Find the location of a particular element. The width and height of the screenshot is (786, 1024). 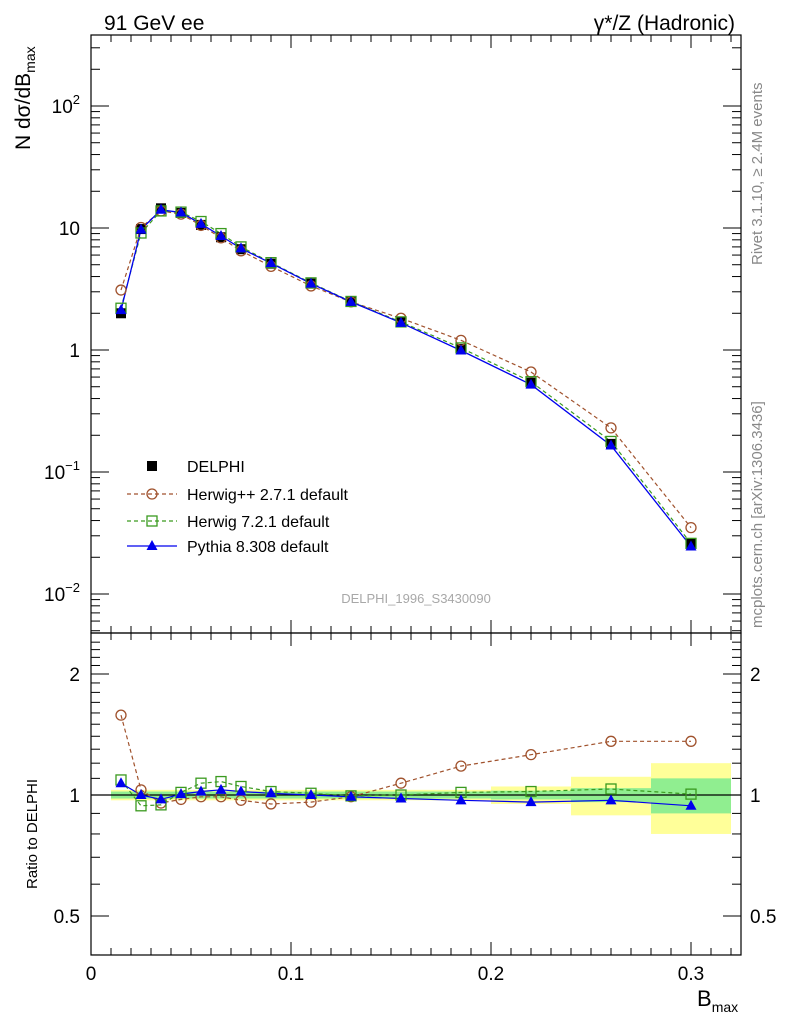

y-tick-label: 10 is located at coordinates (69, 229).